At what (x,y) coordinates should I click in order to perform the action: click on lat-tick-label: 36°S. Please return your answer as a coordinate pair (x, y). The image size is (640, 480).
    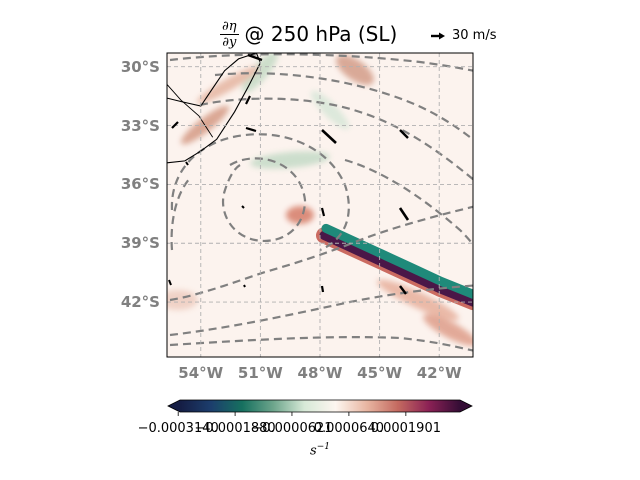
    Looking at the image, I should click on (130, 184).